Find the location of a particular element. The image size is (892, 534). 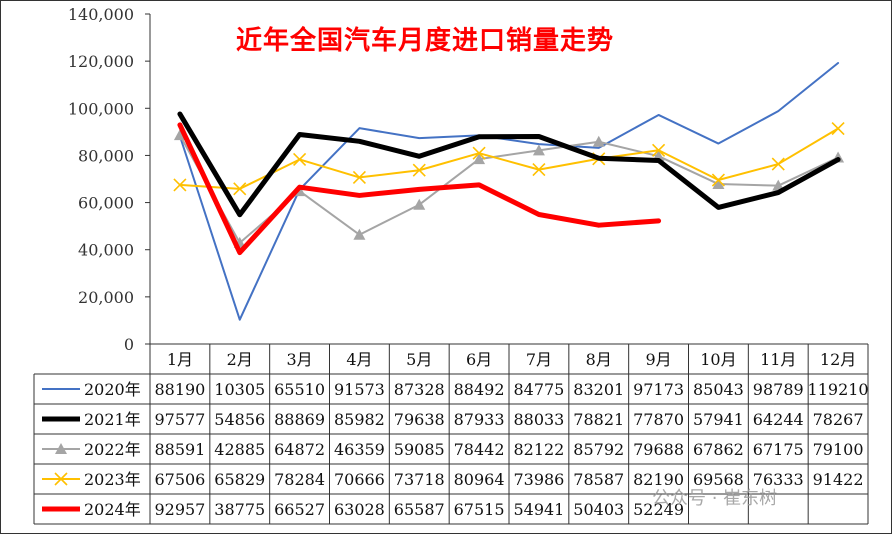

data-label: 54941 is located at coordinates (538, 509).